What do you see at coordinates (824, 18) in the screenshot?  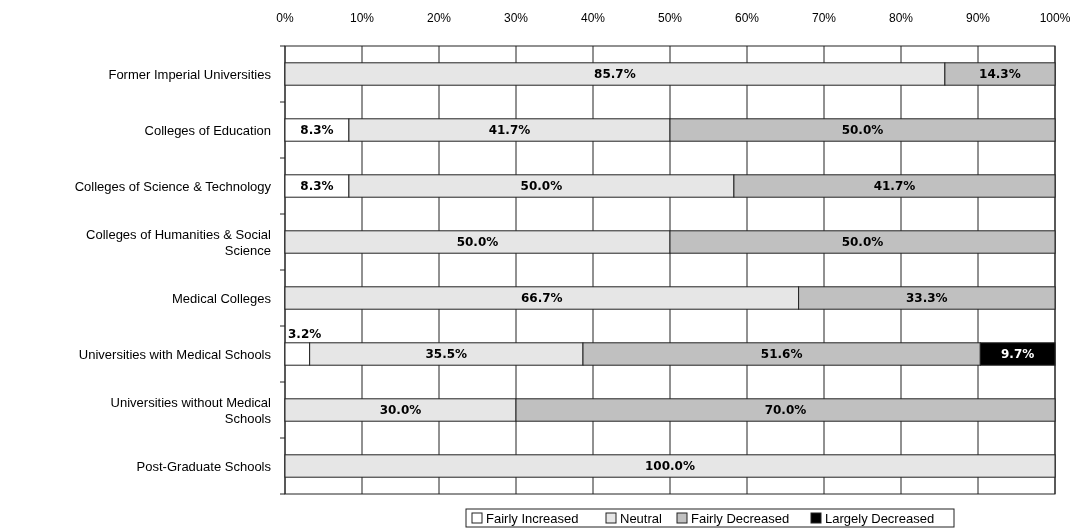 I see `x-tick-label: 70%` at bounding box center [824, 18].